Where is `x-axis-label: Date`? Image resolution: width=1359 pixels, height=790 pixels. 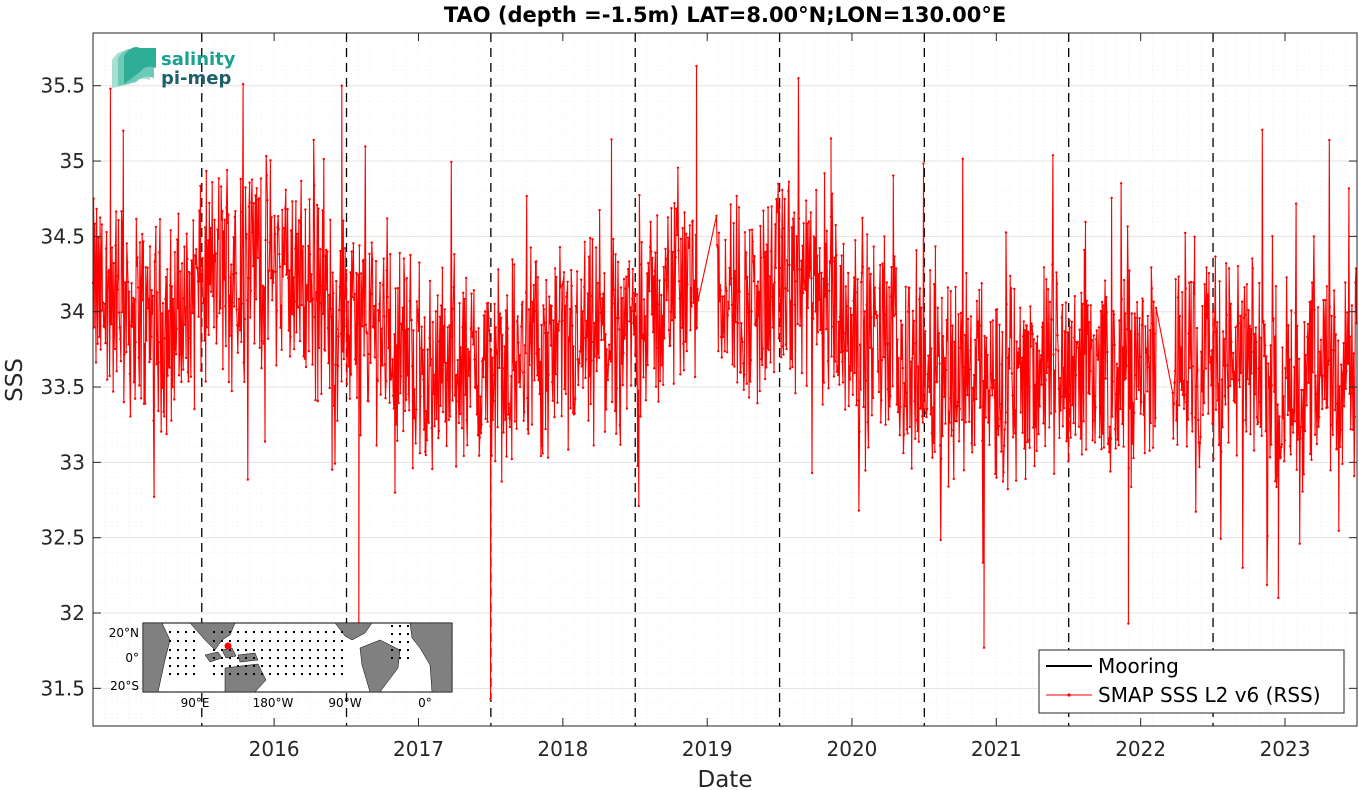 x-axis-label: Date is located at coordinates (725, 778).